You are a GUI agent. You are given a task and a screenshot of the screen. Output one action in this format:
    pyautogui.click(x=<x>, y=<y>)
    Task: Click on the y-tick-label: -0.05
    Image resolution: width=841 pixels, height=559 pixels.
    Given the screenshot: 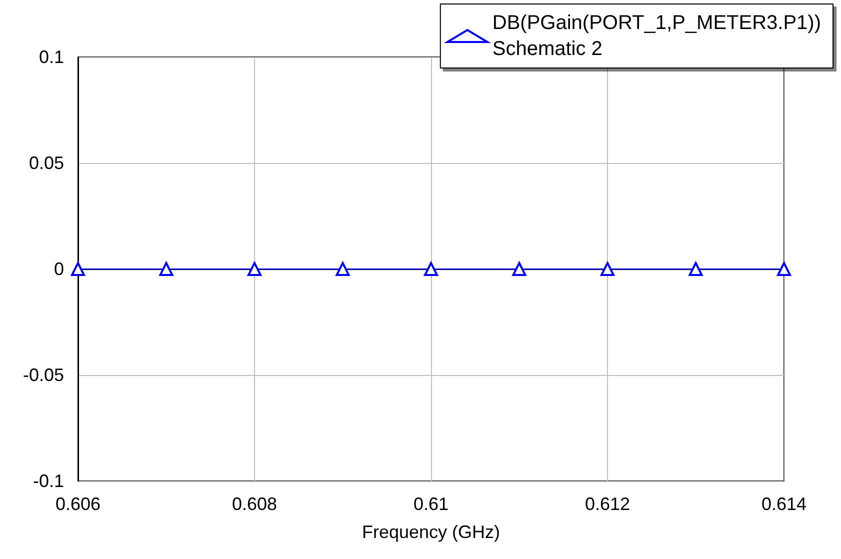 What is the action you would take?
    pyautogui.click(x=43, y=375)
    